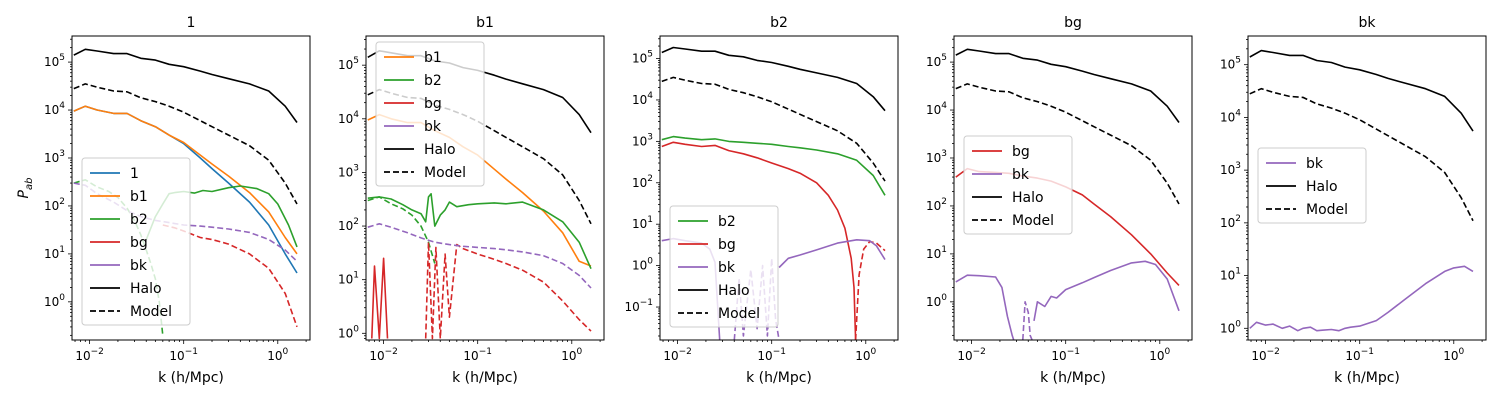  I want to click on legend: b1 b2 bg bk Halo Model, so click(430, 114).